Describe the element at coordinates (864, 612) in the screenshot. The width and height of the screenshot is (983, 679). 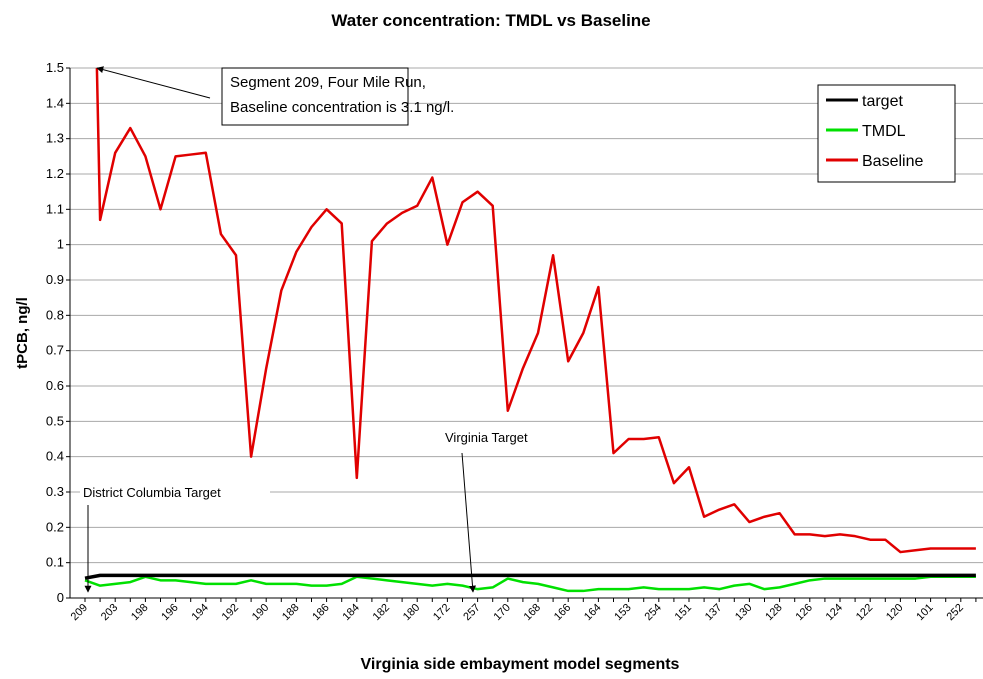
I see `x-tick-label: 122` at that location.